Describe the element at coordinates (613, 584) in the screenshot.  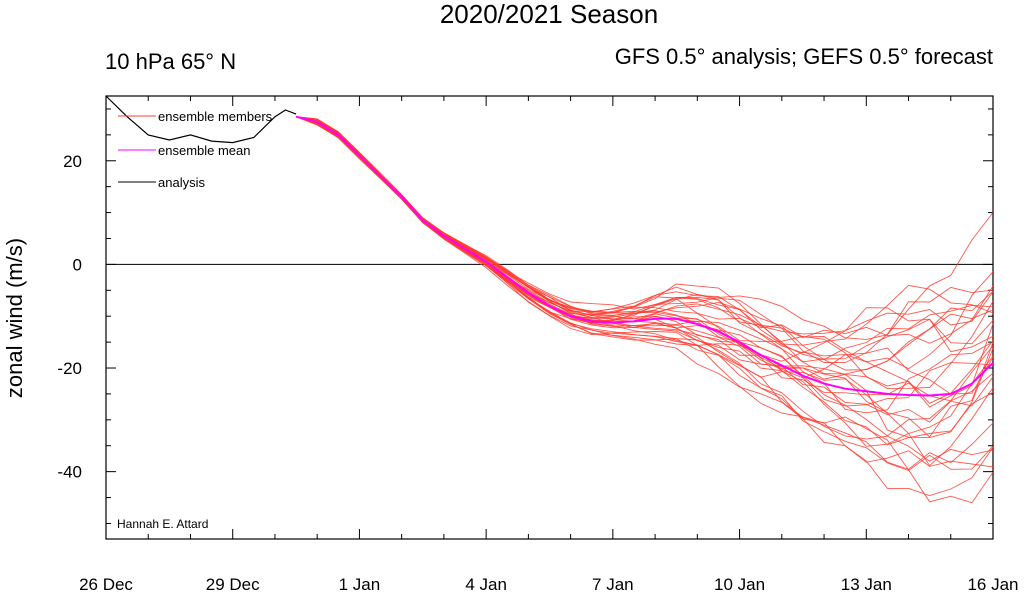
I see `x-tick-label: 7 Jan` at that location.